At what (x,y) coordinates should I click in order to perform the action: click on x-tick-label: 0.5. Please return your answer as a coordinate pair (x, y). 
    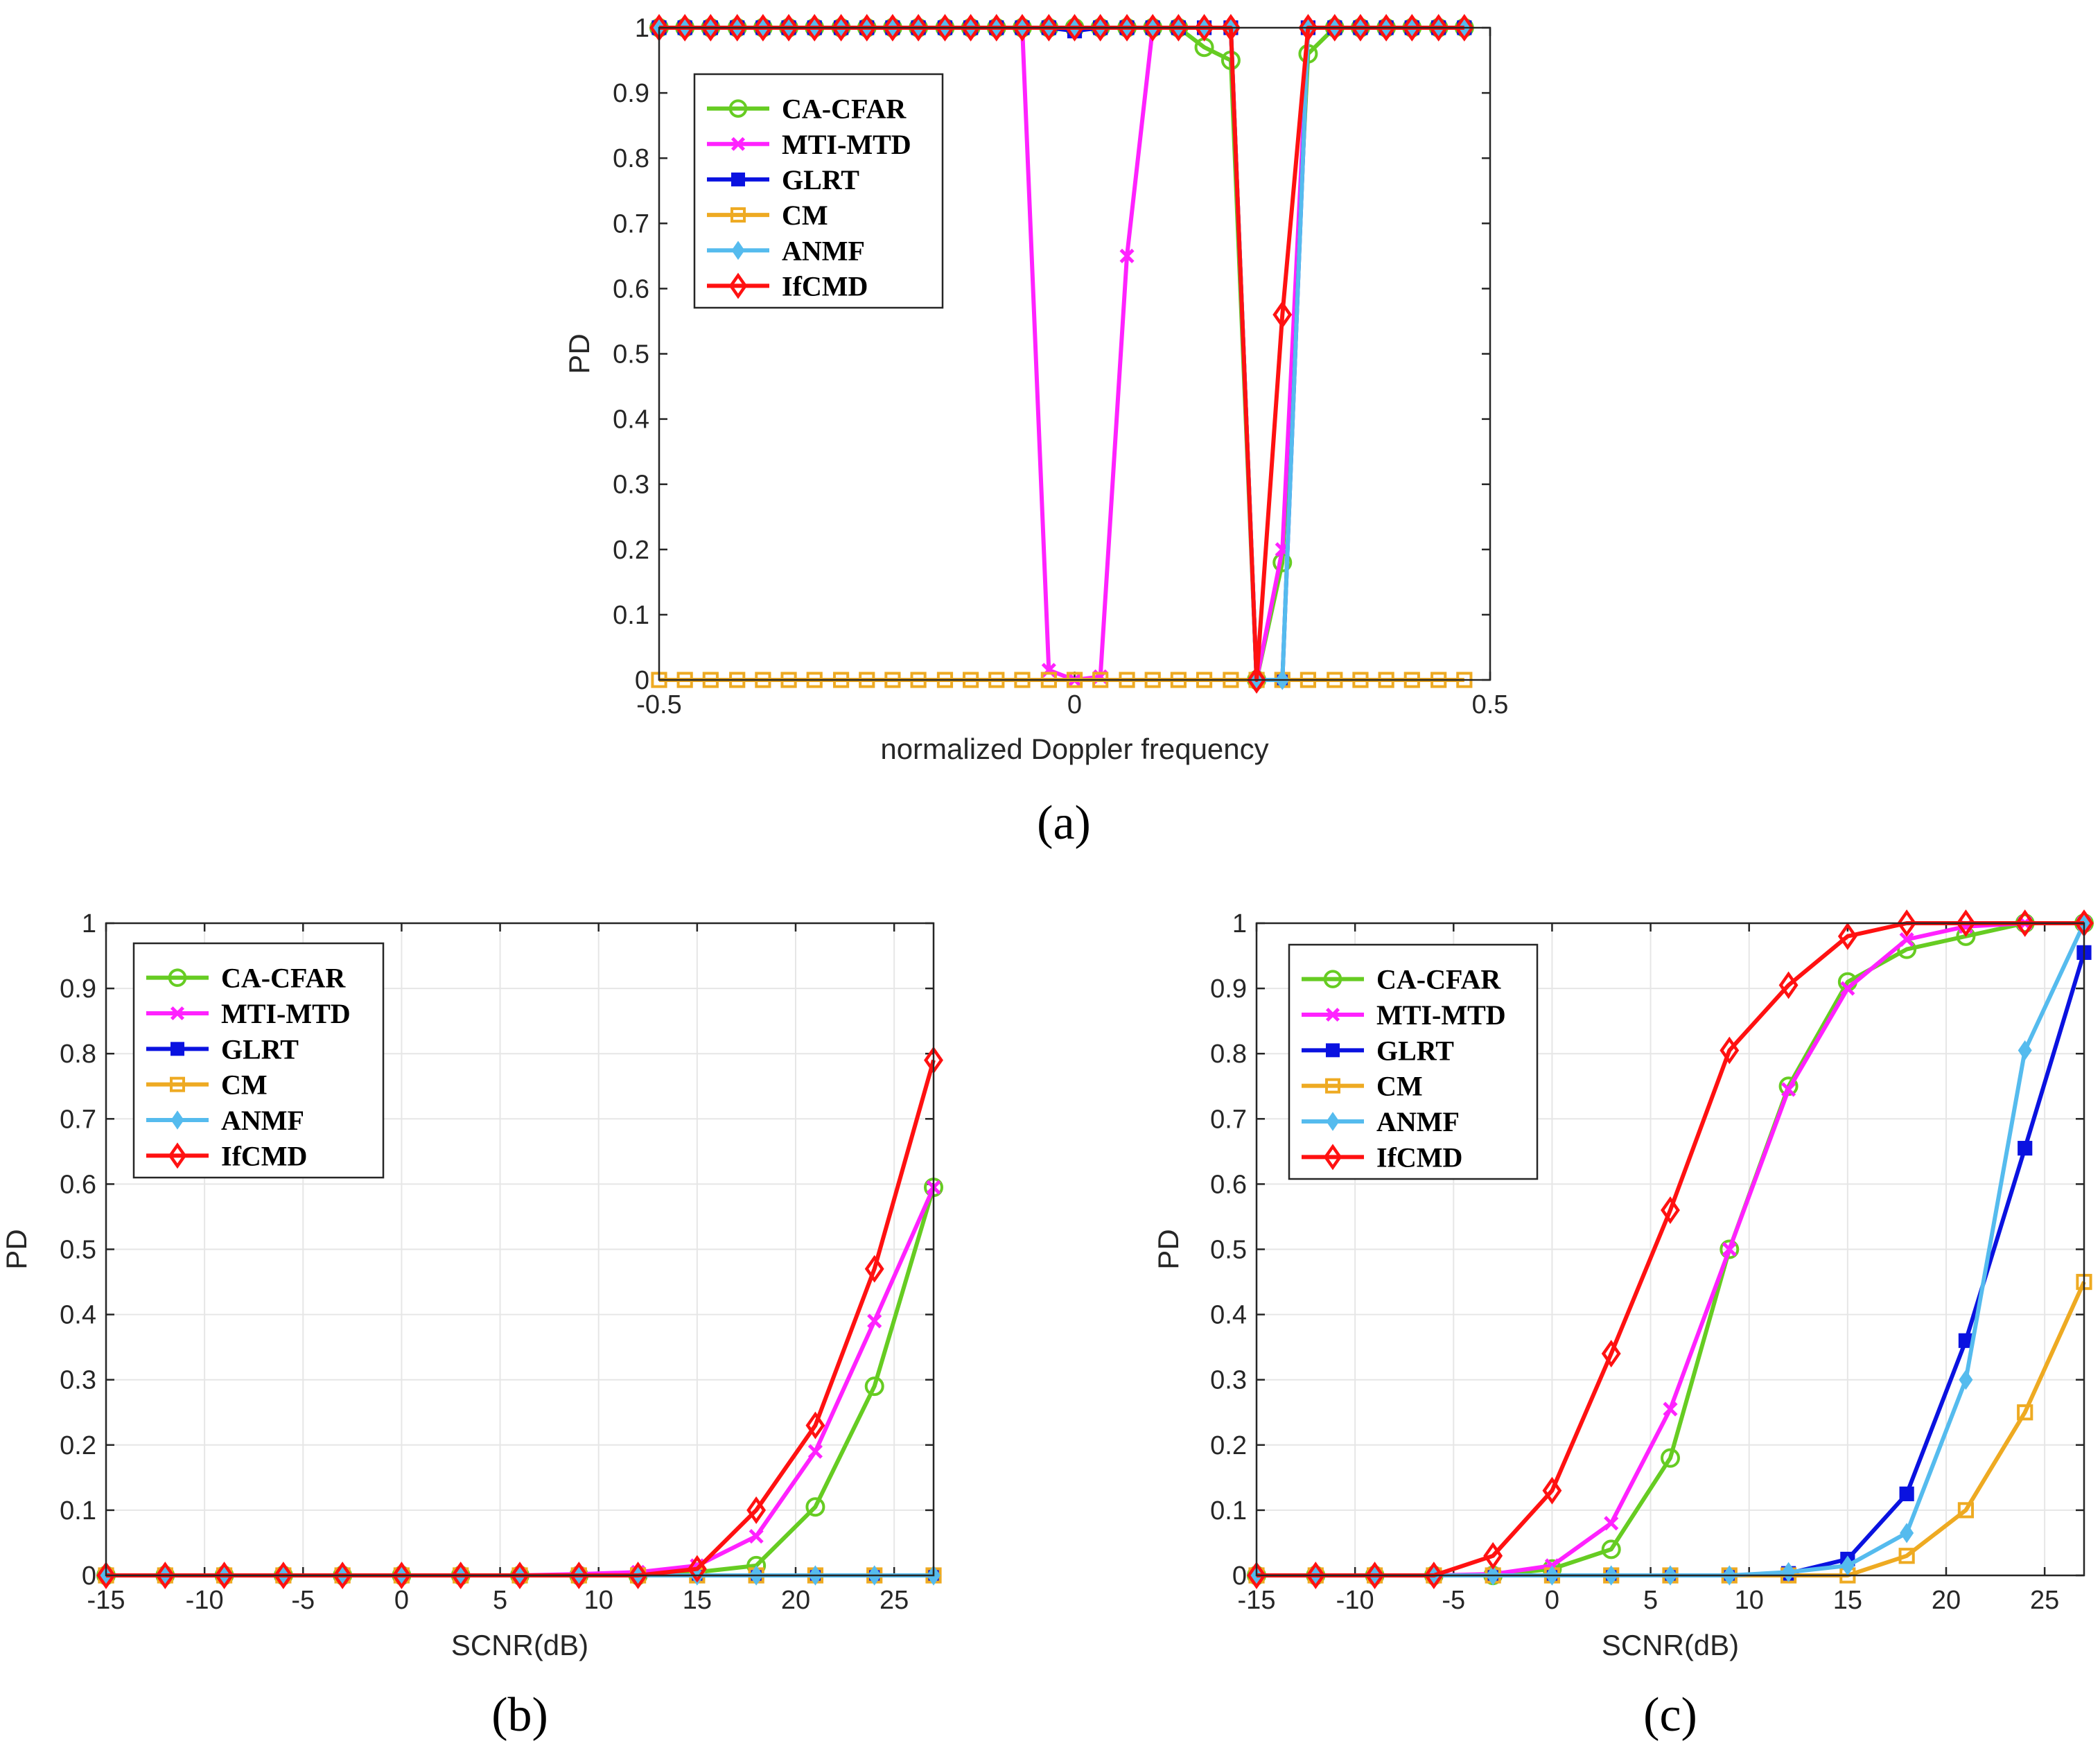
    Looking at the image, I should click on (1490, 704).